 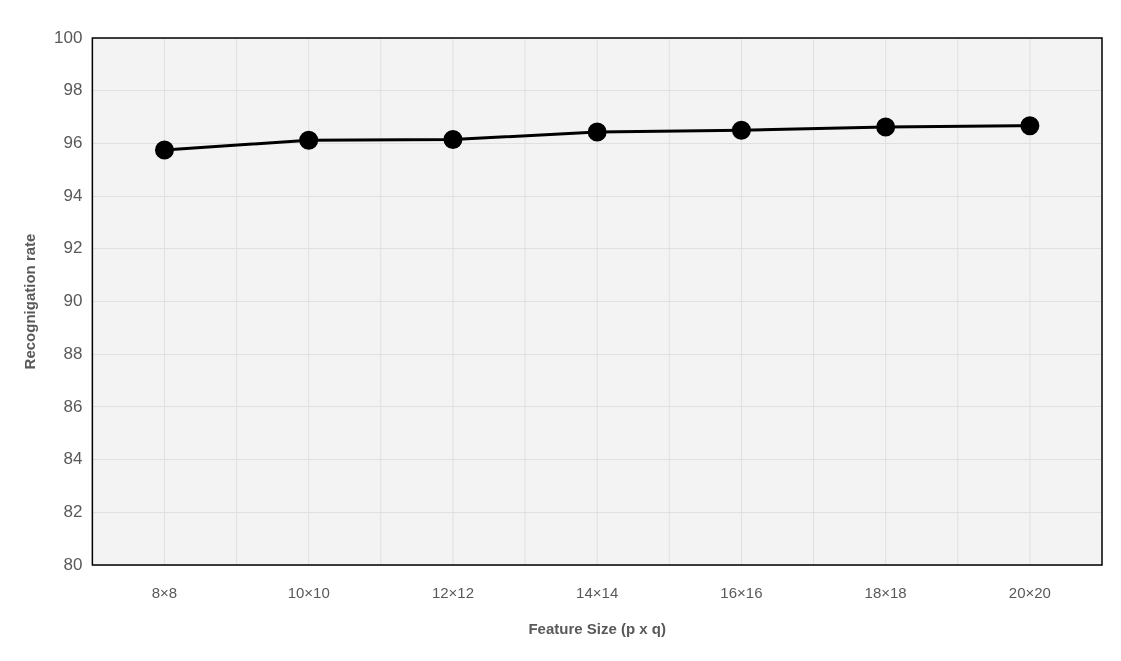 I want to click on x-axis-title: Feature Size (p x q), so click(x=597, y=629).